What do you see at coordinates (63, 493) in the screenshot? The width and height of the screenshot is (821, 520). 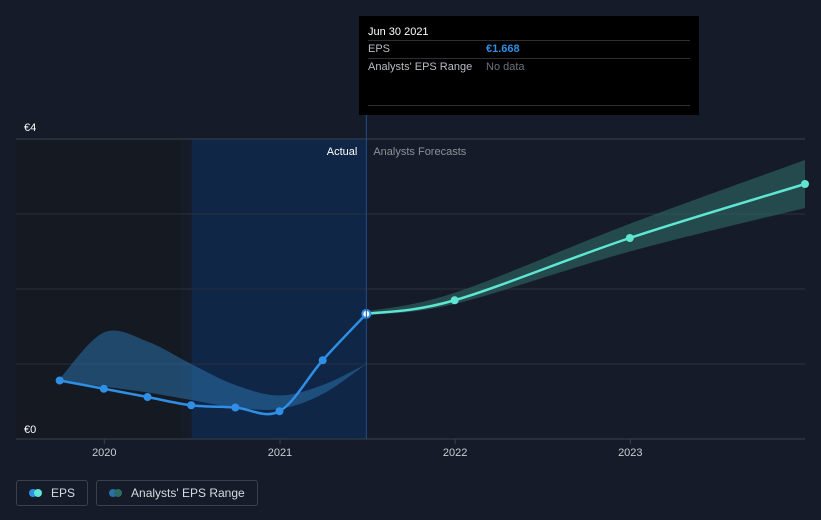 I see `legend-label-eps: EPS` at bounding box center [63, 493].